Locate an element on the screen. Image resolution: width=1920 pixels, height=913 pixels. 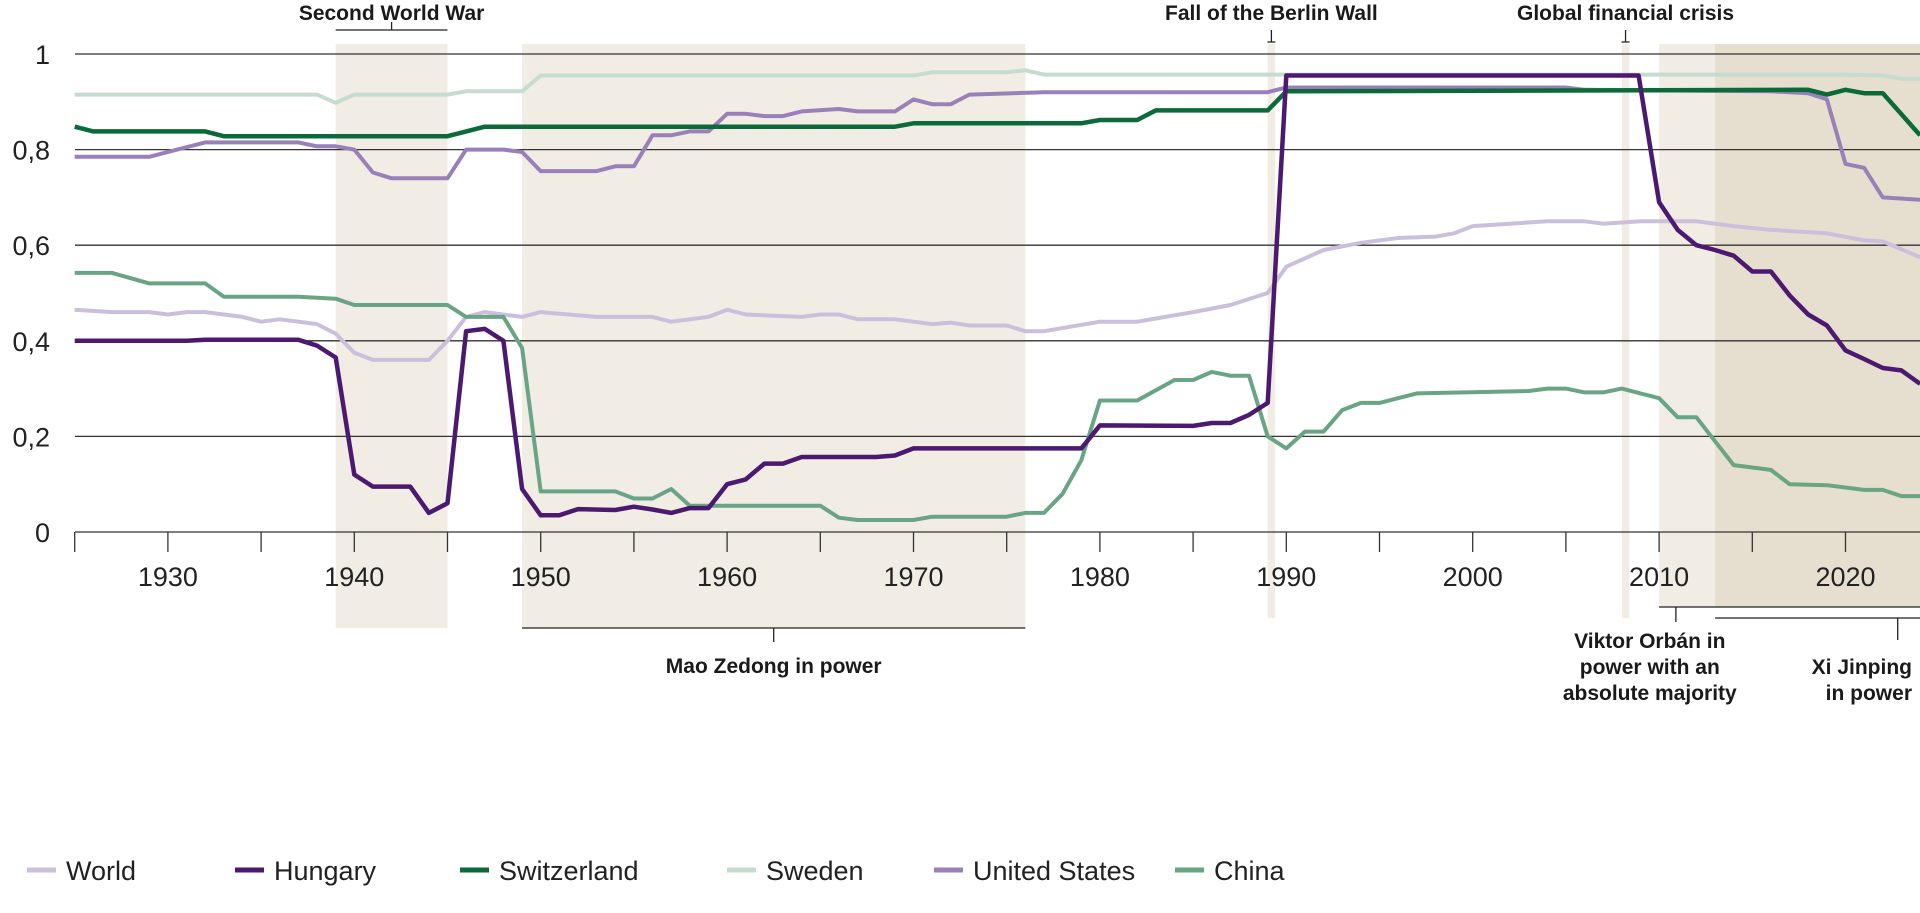
annotation-financial-crisis: Global financial crisis is located at coordinates (1625, 13).